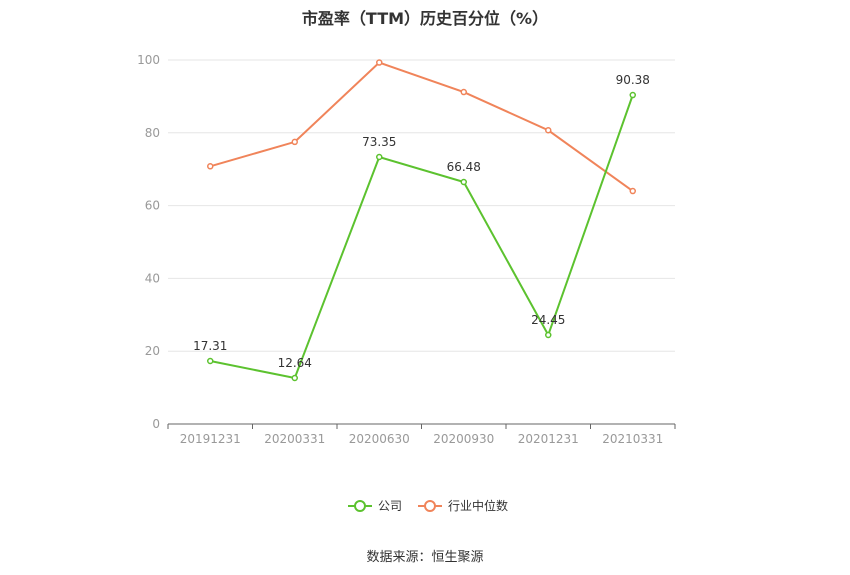  I want to click on data-label: 73.35, so click(379, 142).